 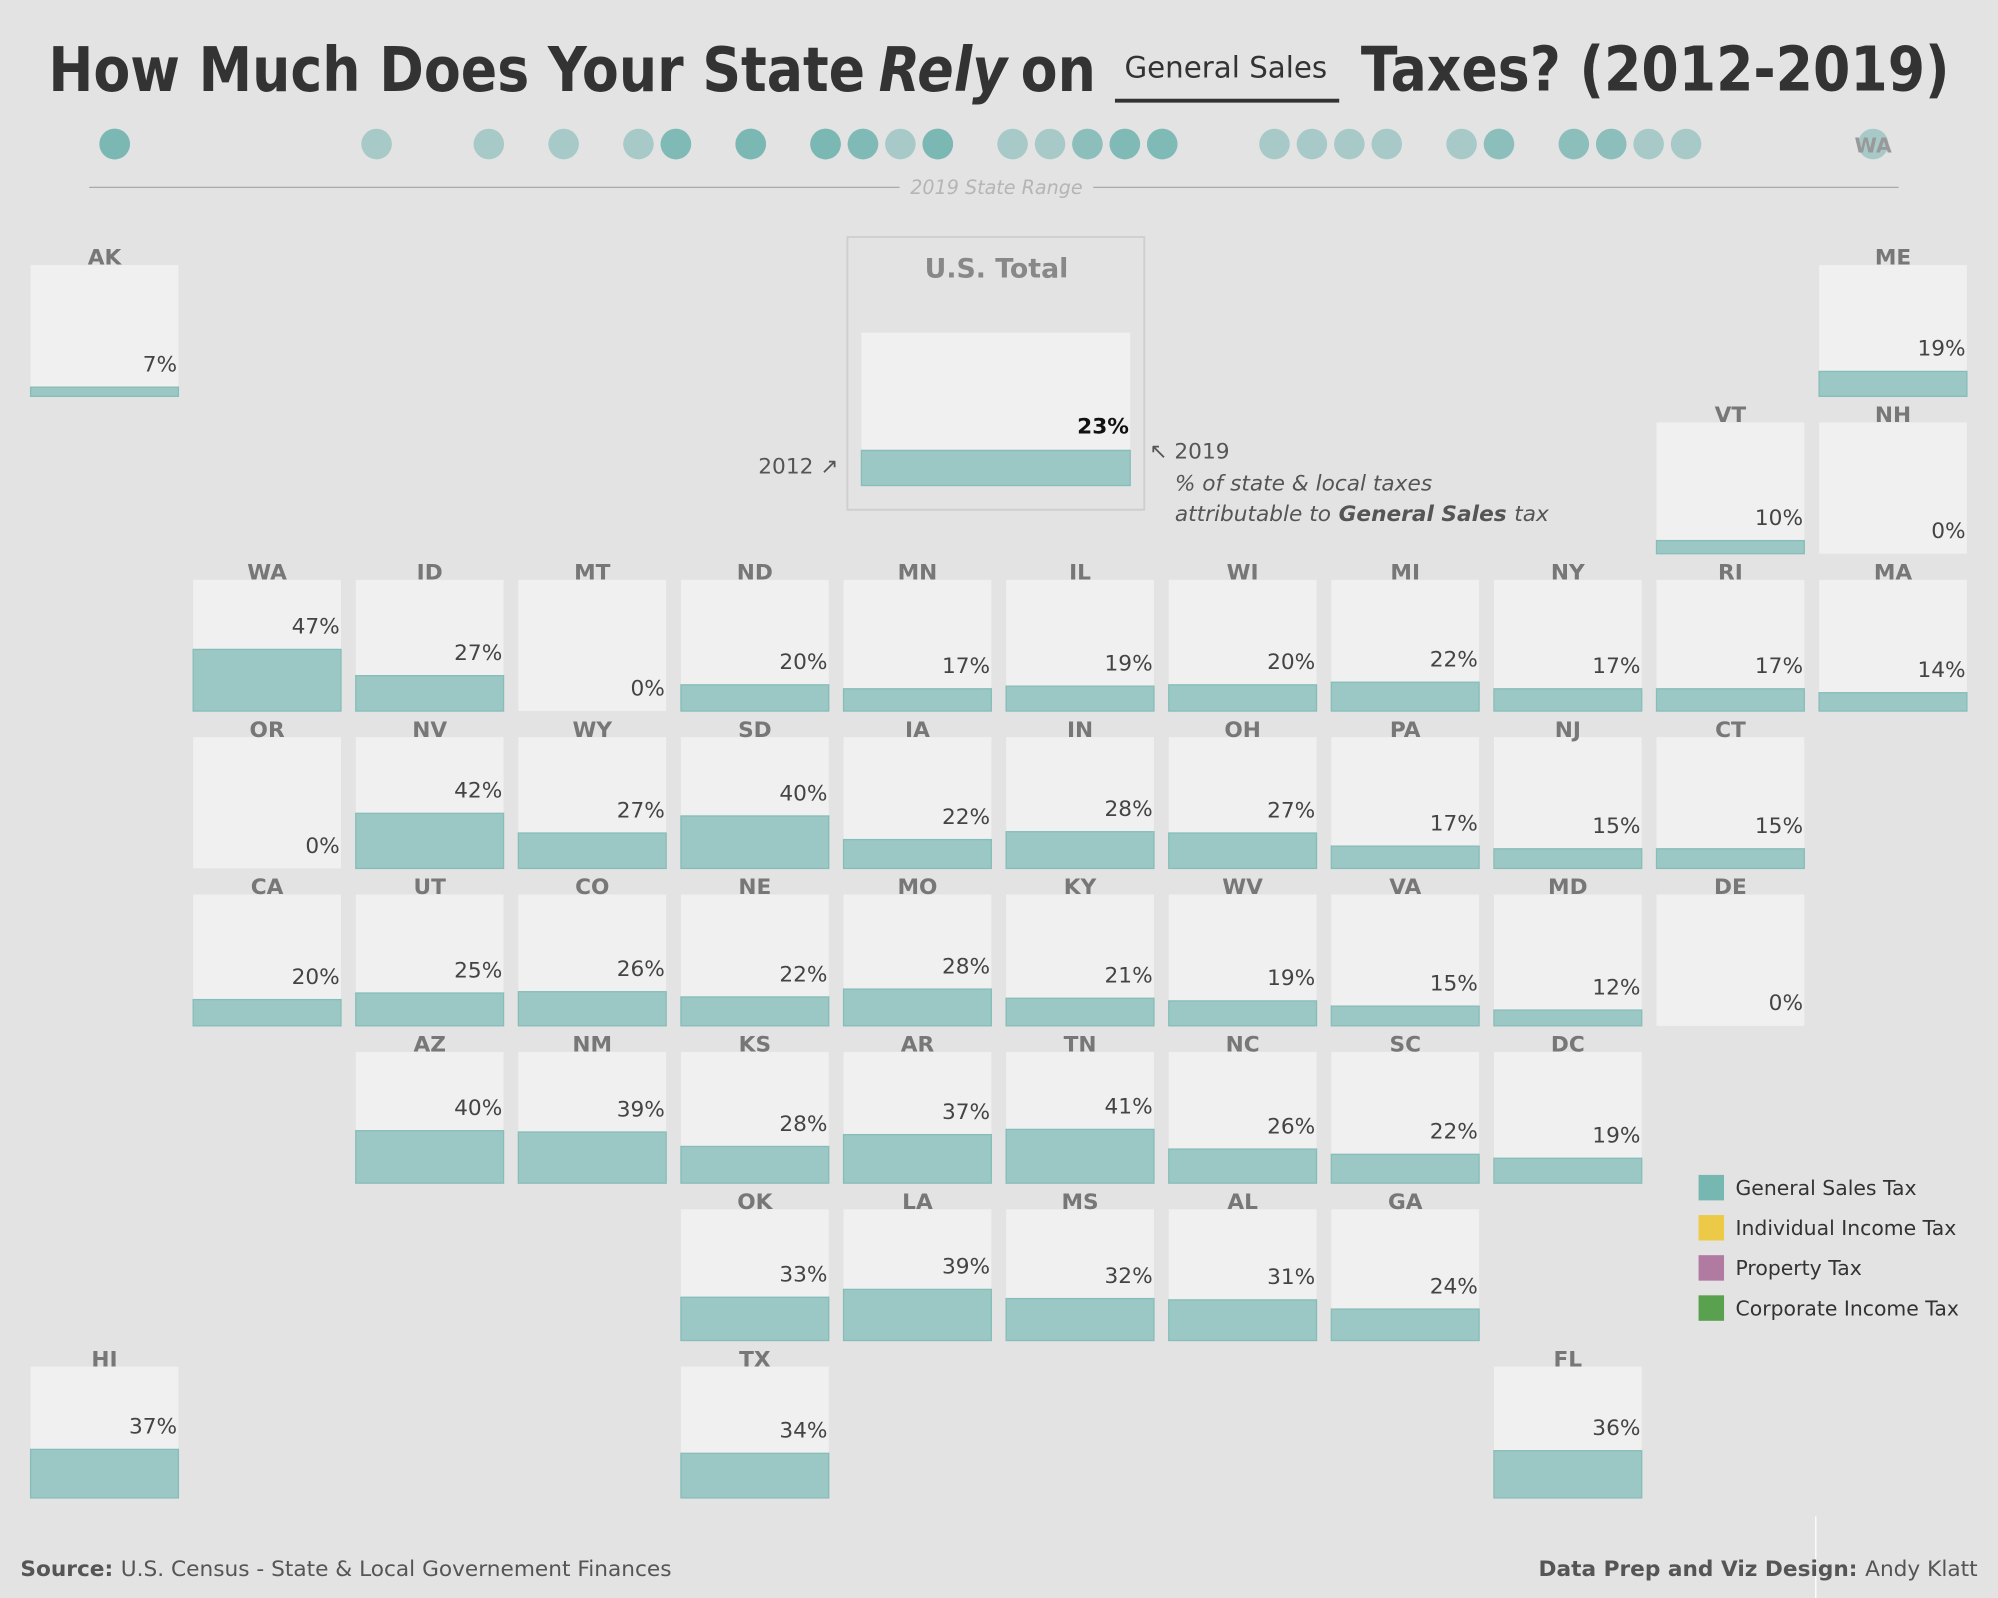 I want to click on value-label: 26%, so click(x=1291, y=1126).